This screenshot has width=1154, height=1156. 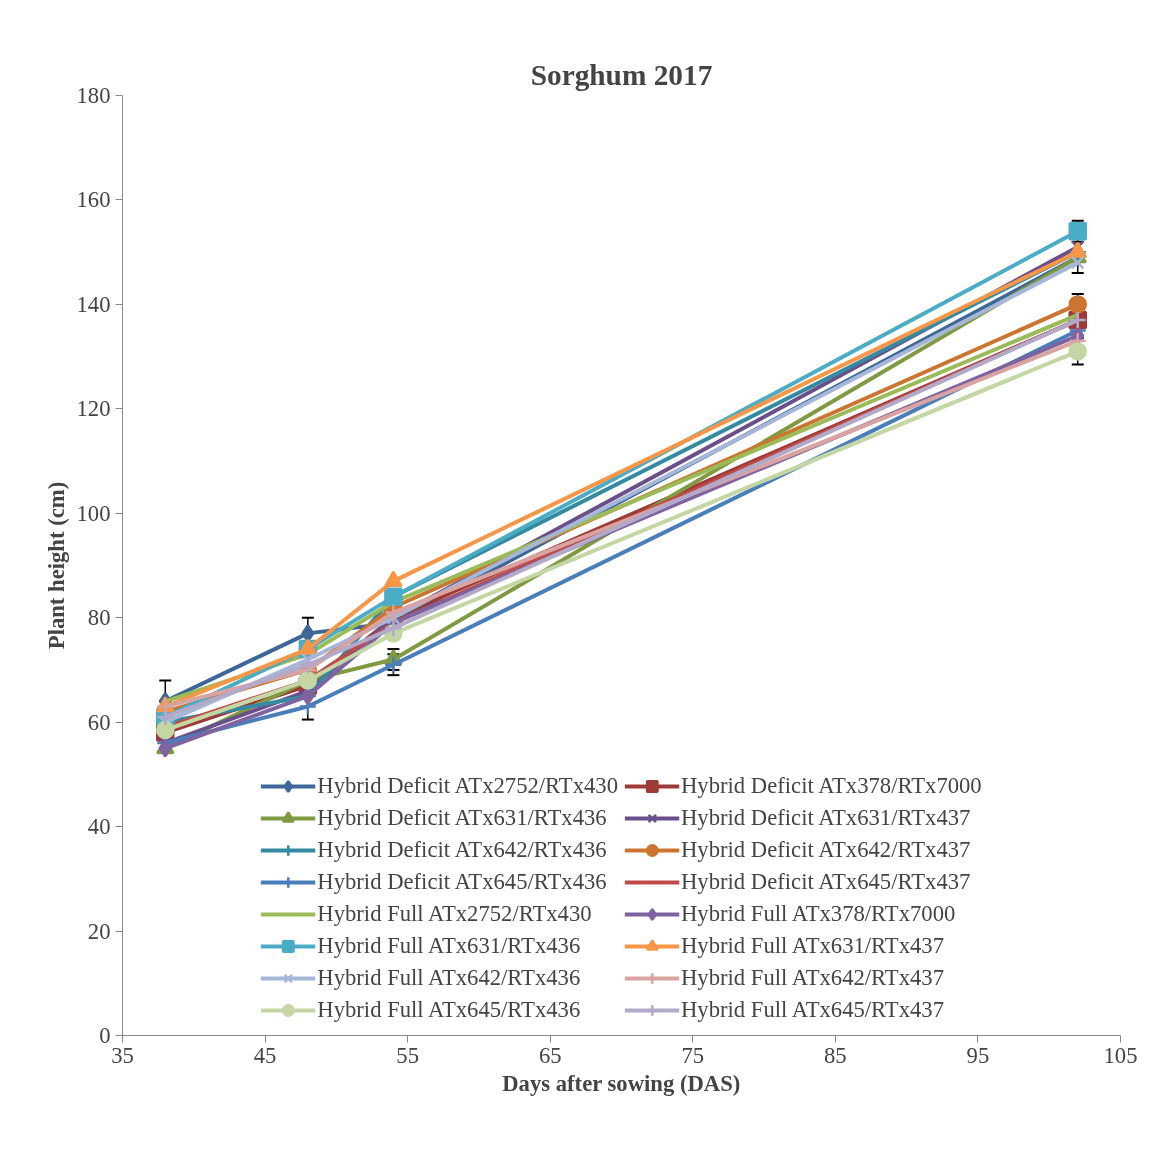 What do you see at coordinates (99, 618) in the screenshot?
I see `y-tick-label: 80` at bounding box center [99, 618].